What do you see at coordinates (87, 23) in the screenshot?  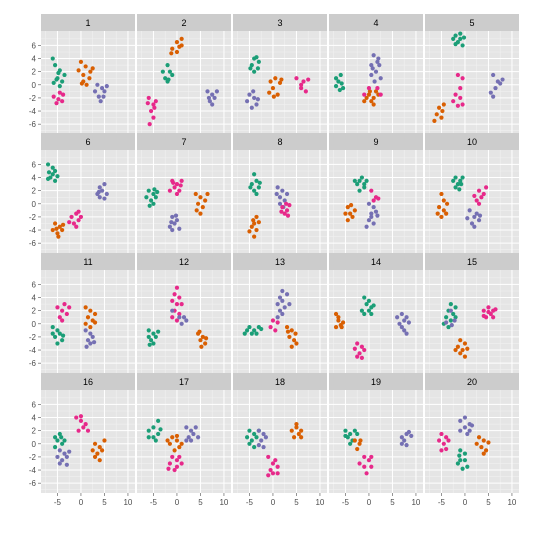 I see `facet-label: 1` at bounding box center [87, 23].